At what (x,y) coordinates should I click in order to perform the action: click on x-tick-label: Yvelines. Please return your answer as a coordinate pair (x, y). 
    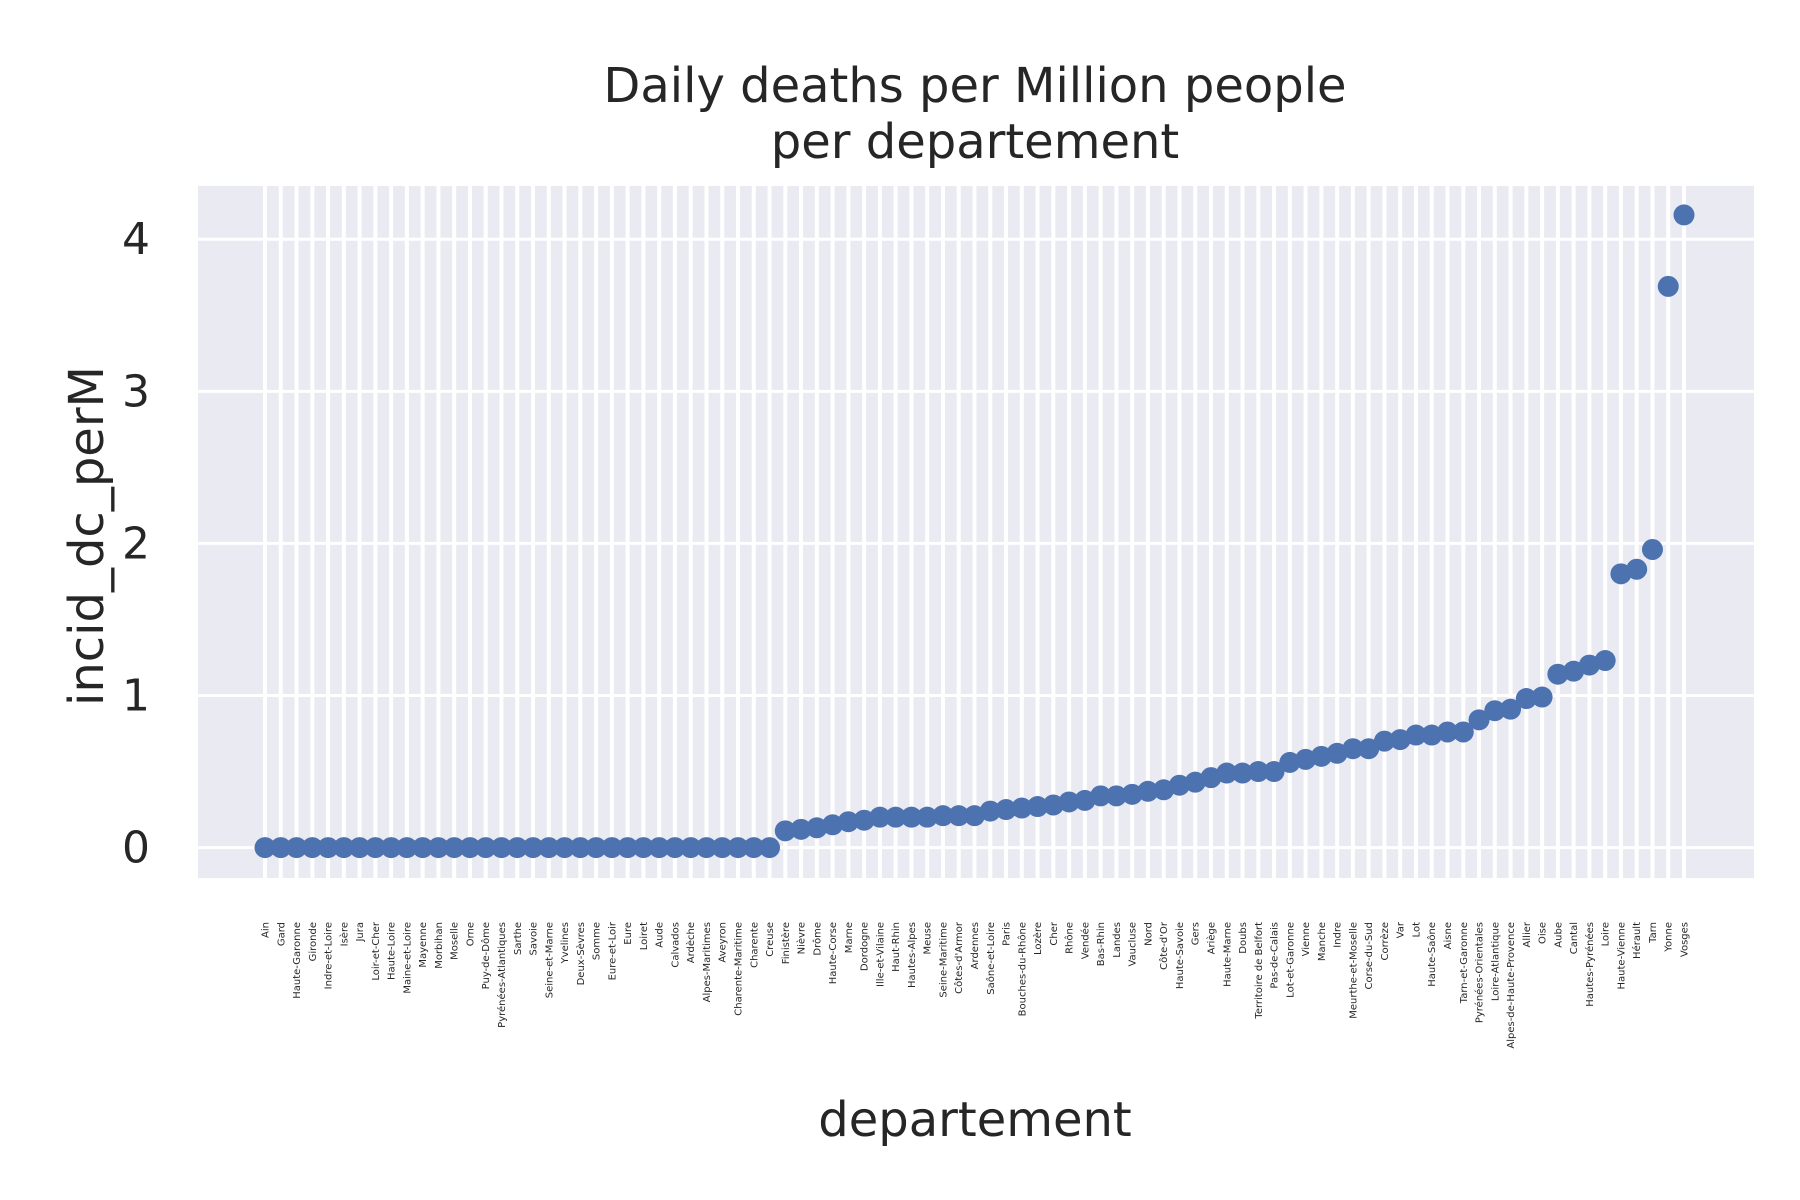
    Looking at the image, I should click on (565, 943).